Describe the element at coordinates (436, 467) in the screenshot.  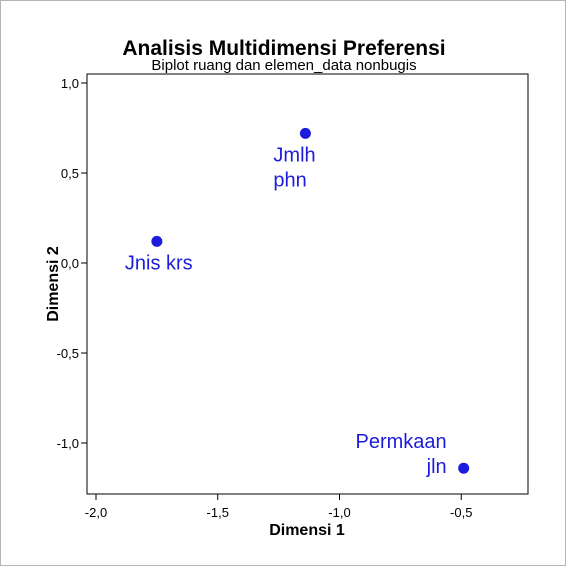
I see `point-label: jln` at that location.